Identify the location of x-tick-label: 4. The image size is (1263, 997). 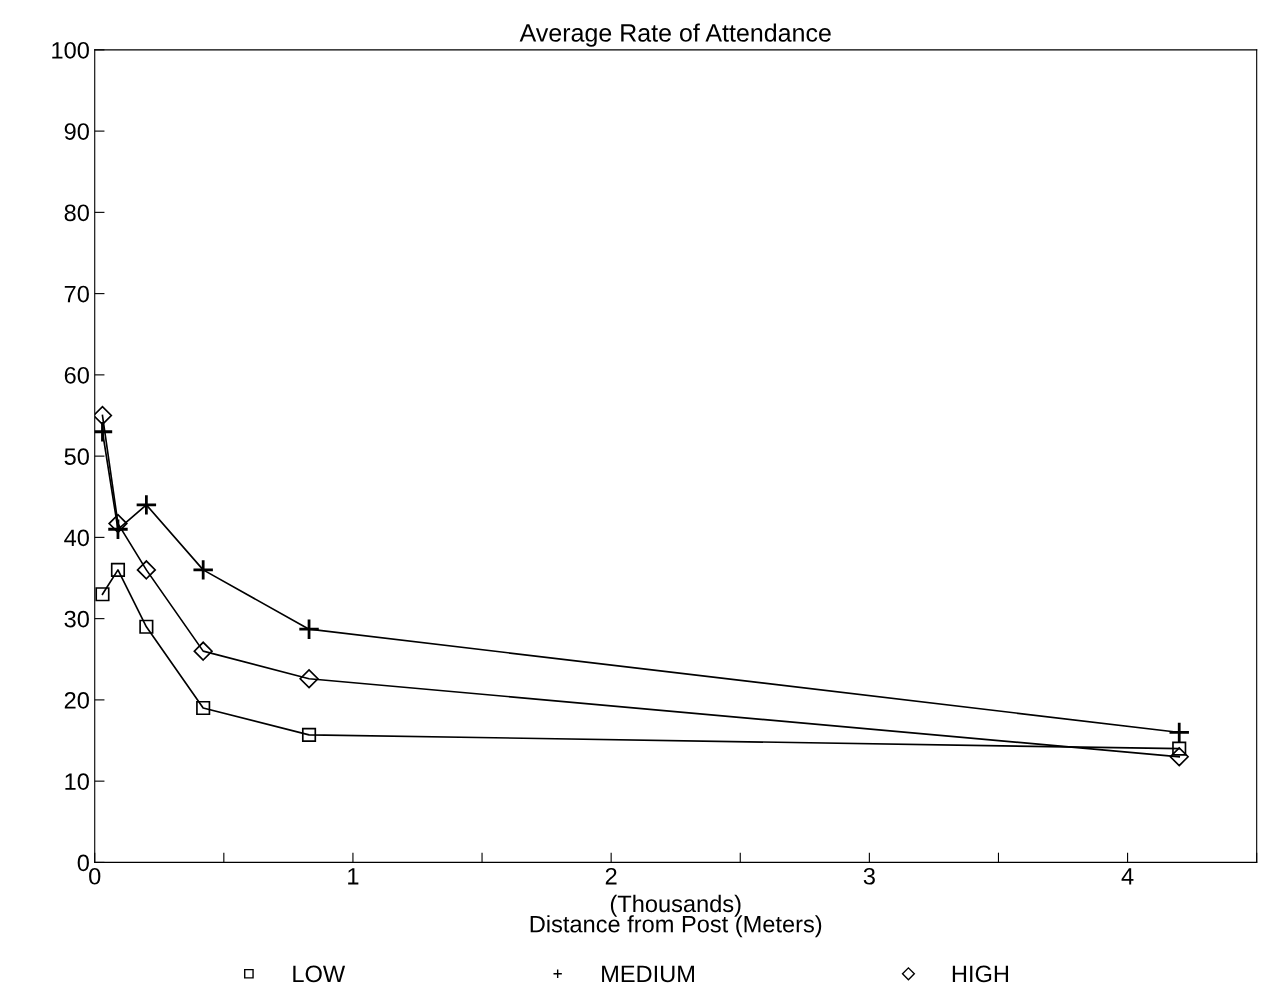
(1127, 876).